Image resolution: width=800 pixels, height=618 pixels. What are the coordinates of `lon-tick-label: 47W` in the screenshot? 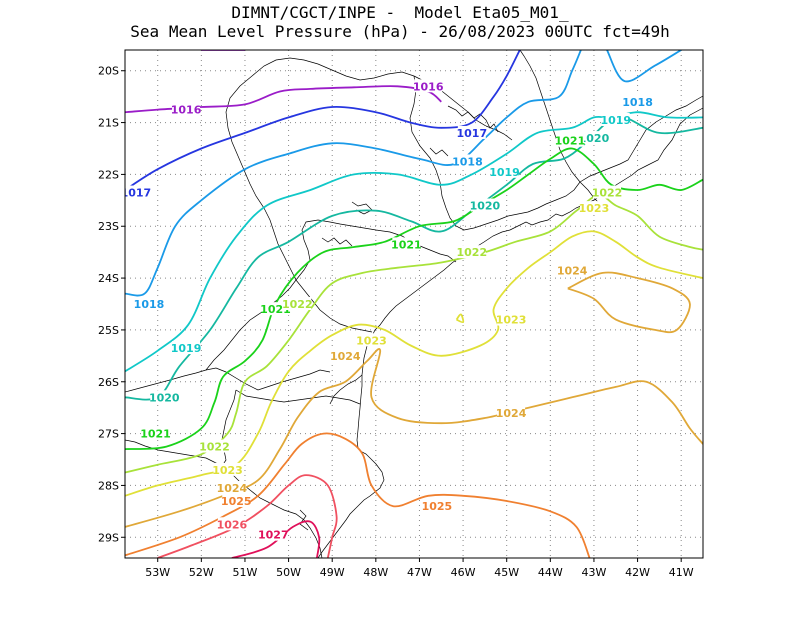 It's located at (419, 572).